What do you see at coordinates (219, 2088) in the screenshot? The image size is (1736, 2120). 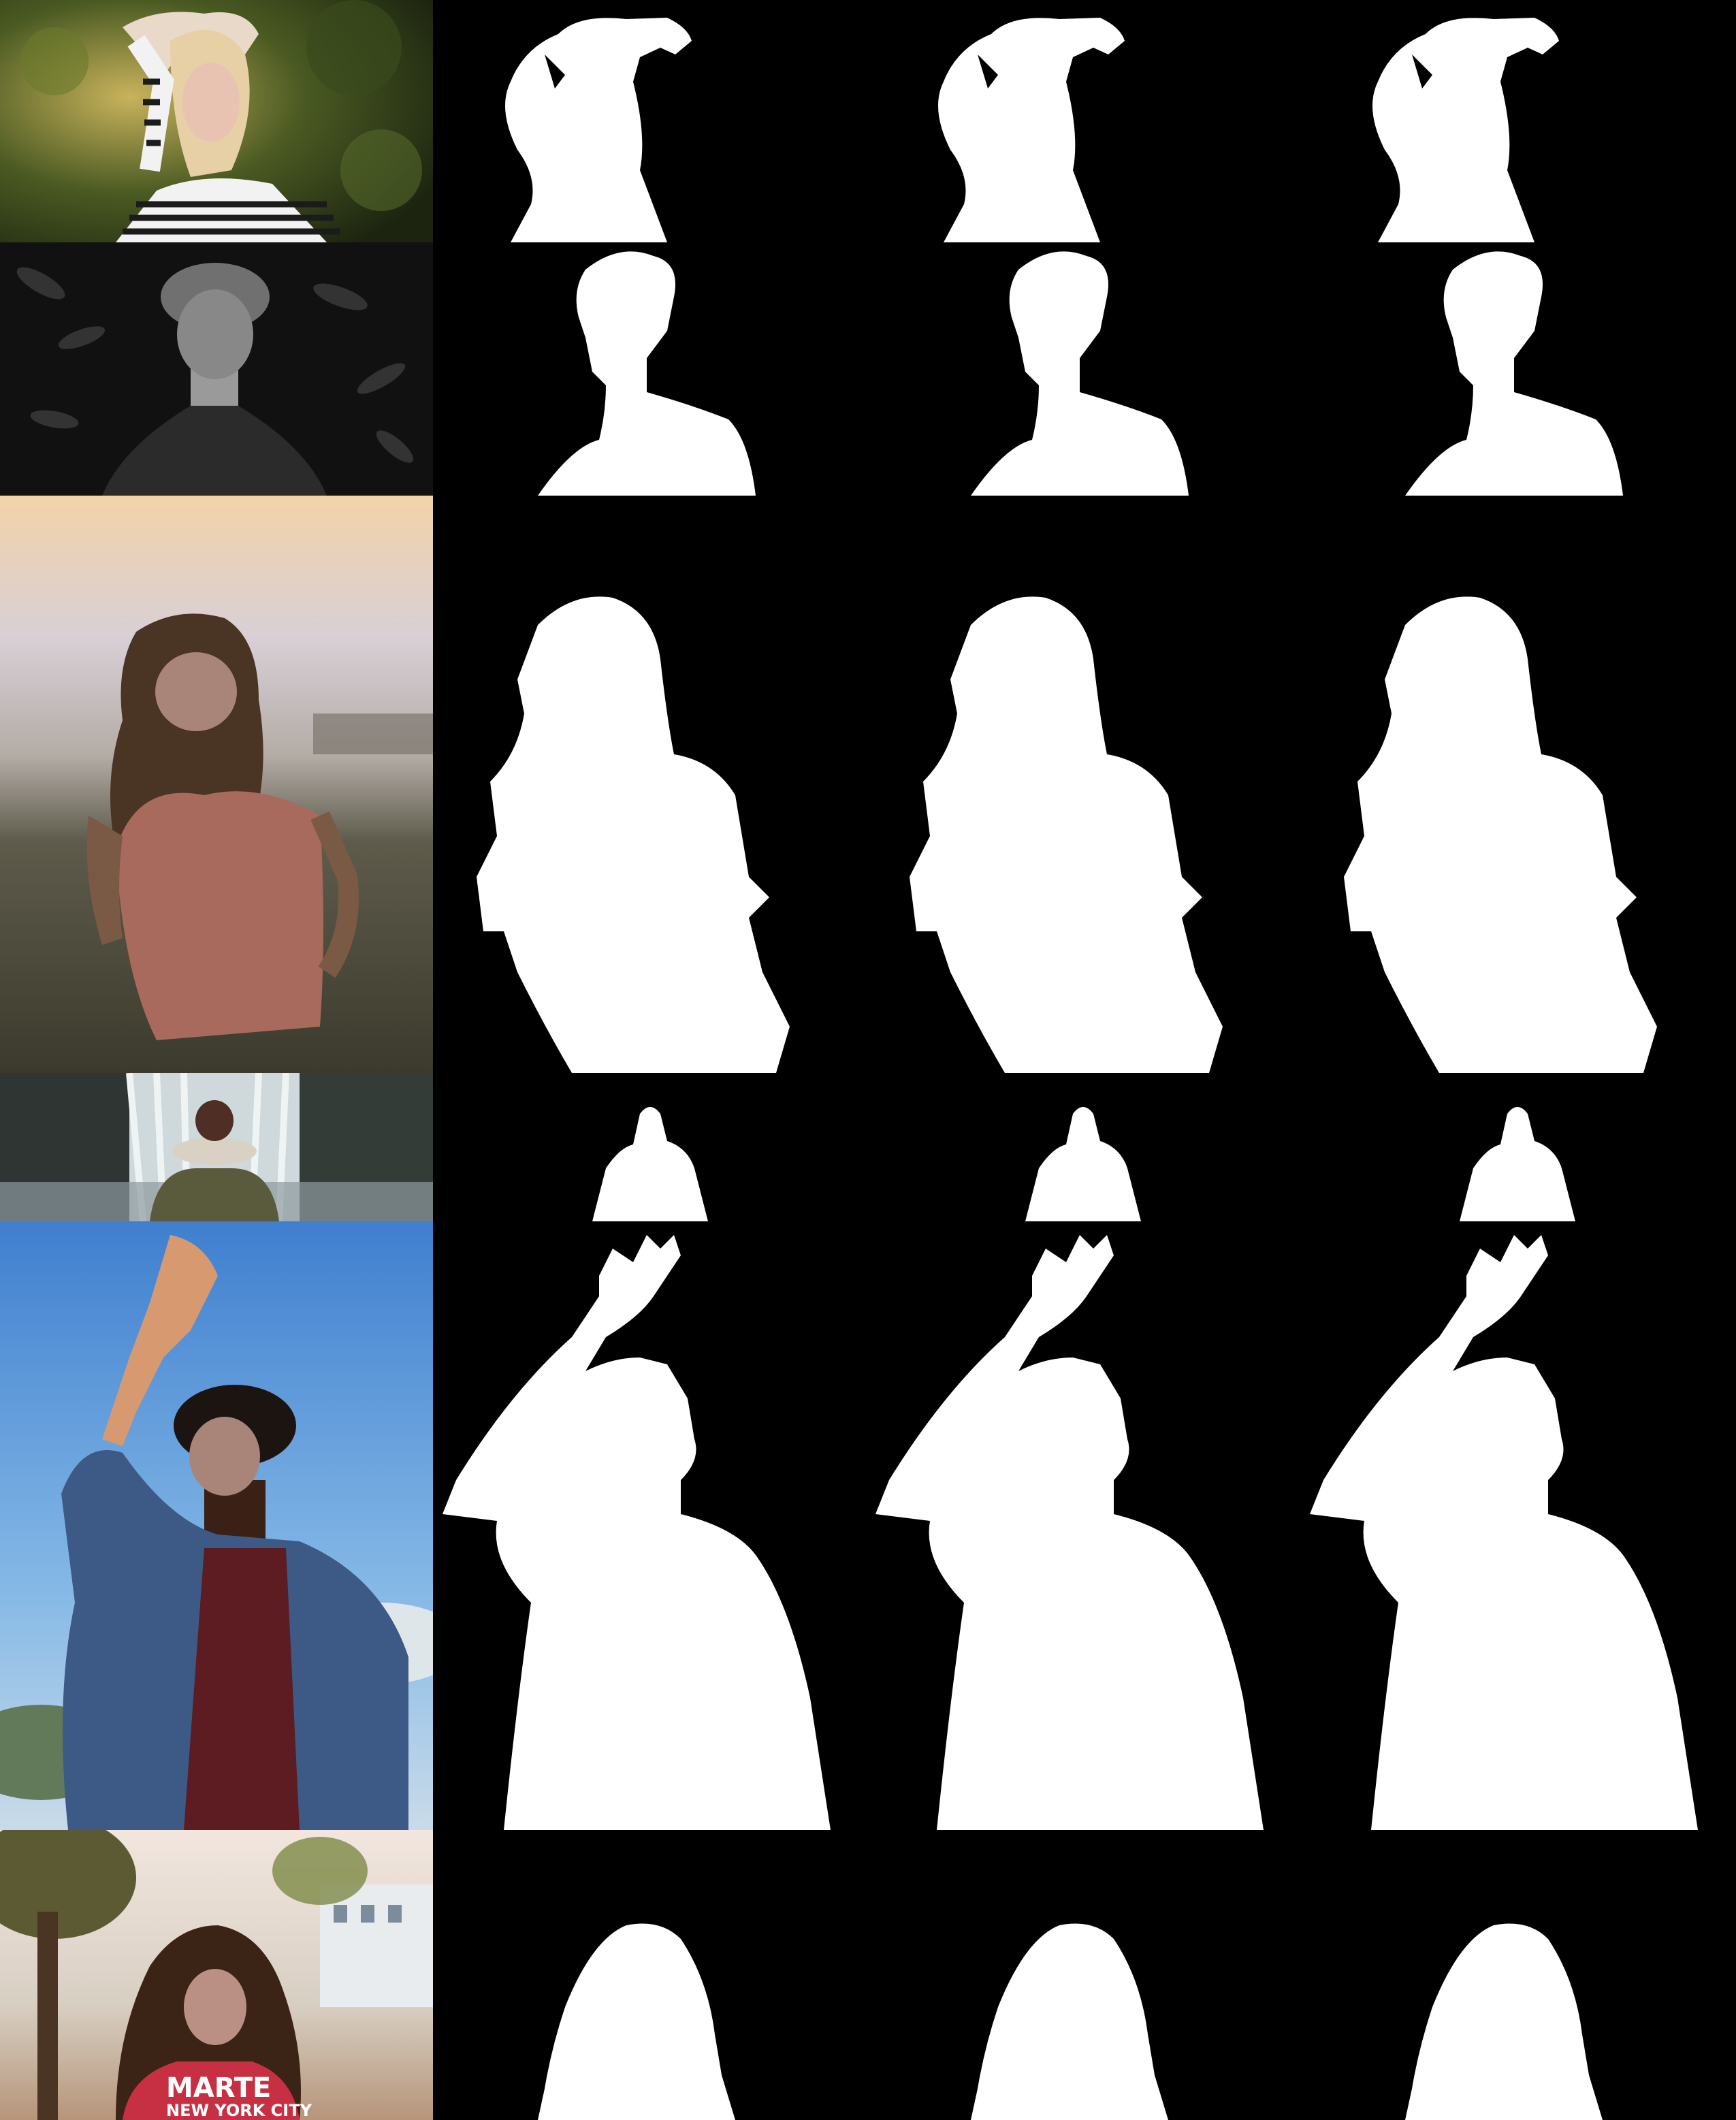 I see `shirt-text-brand: MARTE` at bounding box center [219, 2088].